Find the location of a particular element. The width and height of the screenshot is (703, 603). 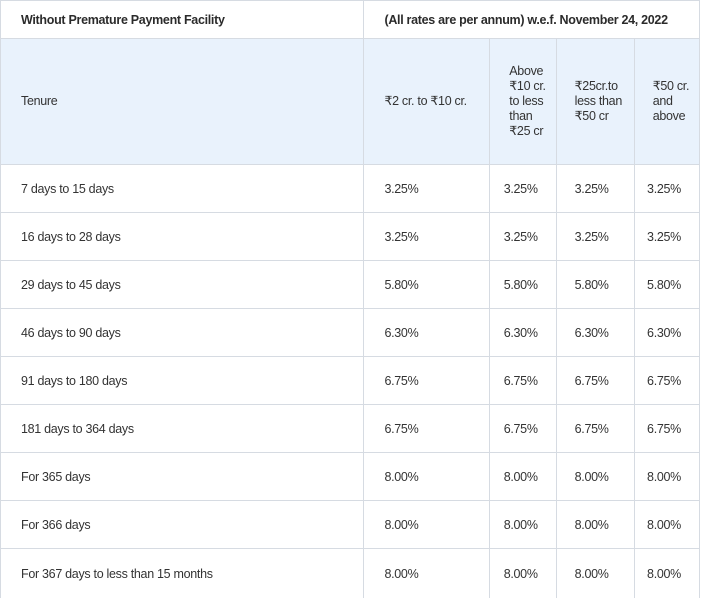

tenure-cell: 181 days to 364 days is located at coordinates (182, 428).